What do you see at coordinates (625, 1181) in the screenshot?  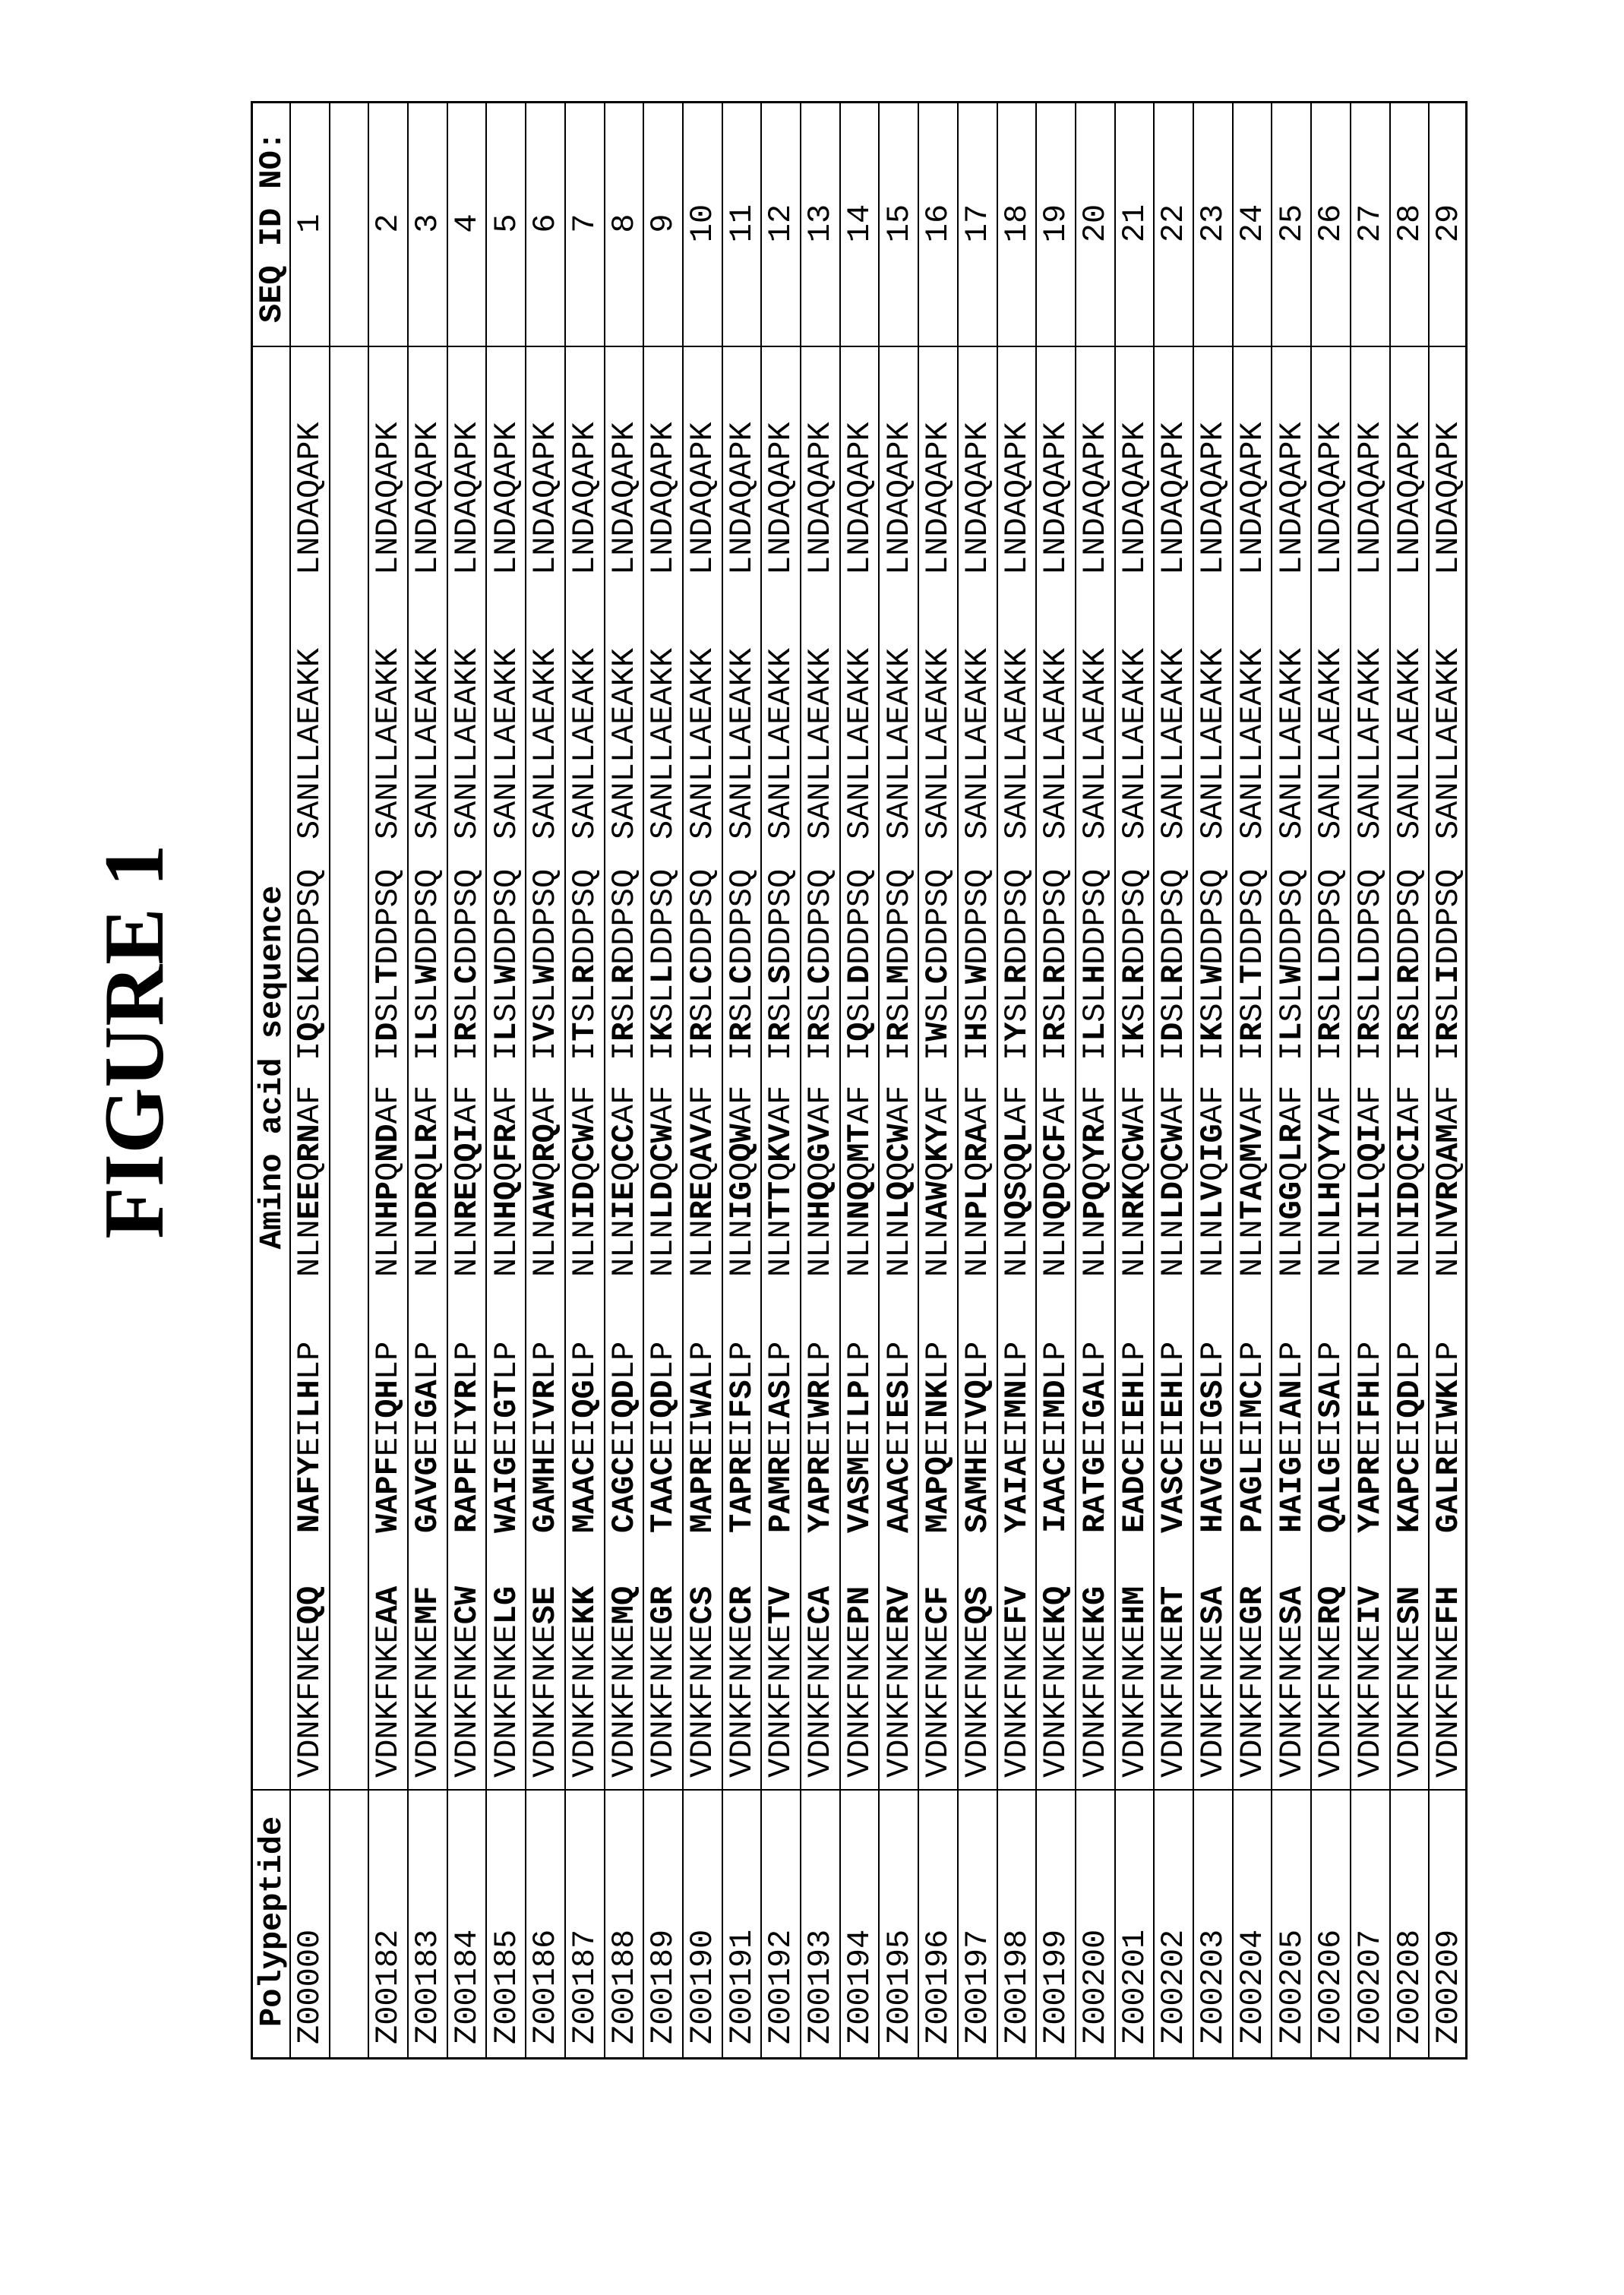 I see `sequence-segment: NLNIEQCCAF` at bounding box center [625, 1181].